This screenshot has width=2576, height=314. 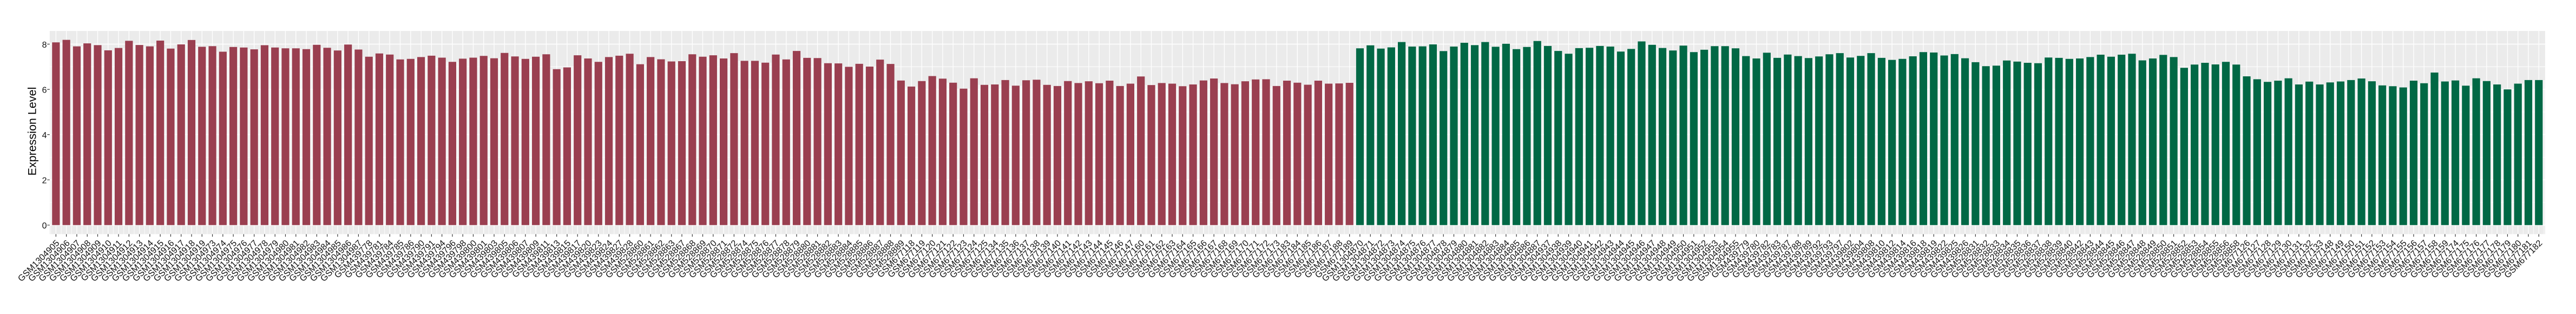 I want to click on svg-text: Expression Level, so click(x=31, y=131).